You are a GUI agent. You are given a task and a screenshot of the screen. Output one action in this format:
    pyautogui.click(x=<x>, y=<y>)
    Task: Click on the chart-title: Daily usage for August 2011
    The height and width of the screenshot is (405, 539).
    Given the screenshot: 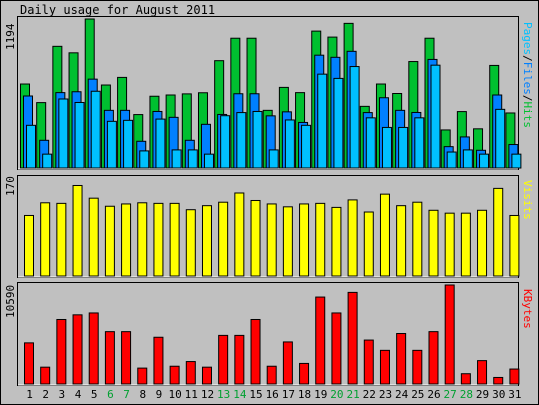 What is the action you would take?
    pyautogui.click(x=117, y=10)
    